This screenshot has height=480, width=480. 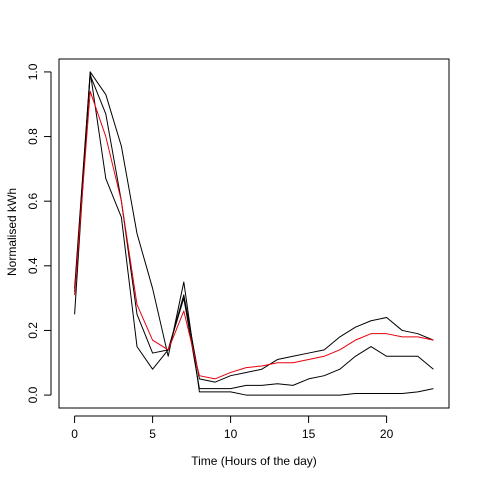 I want to click on y-tick-label: 0.4, so click(x=33, y=265).